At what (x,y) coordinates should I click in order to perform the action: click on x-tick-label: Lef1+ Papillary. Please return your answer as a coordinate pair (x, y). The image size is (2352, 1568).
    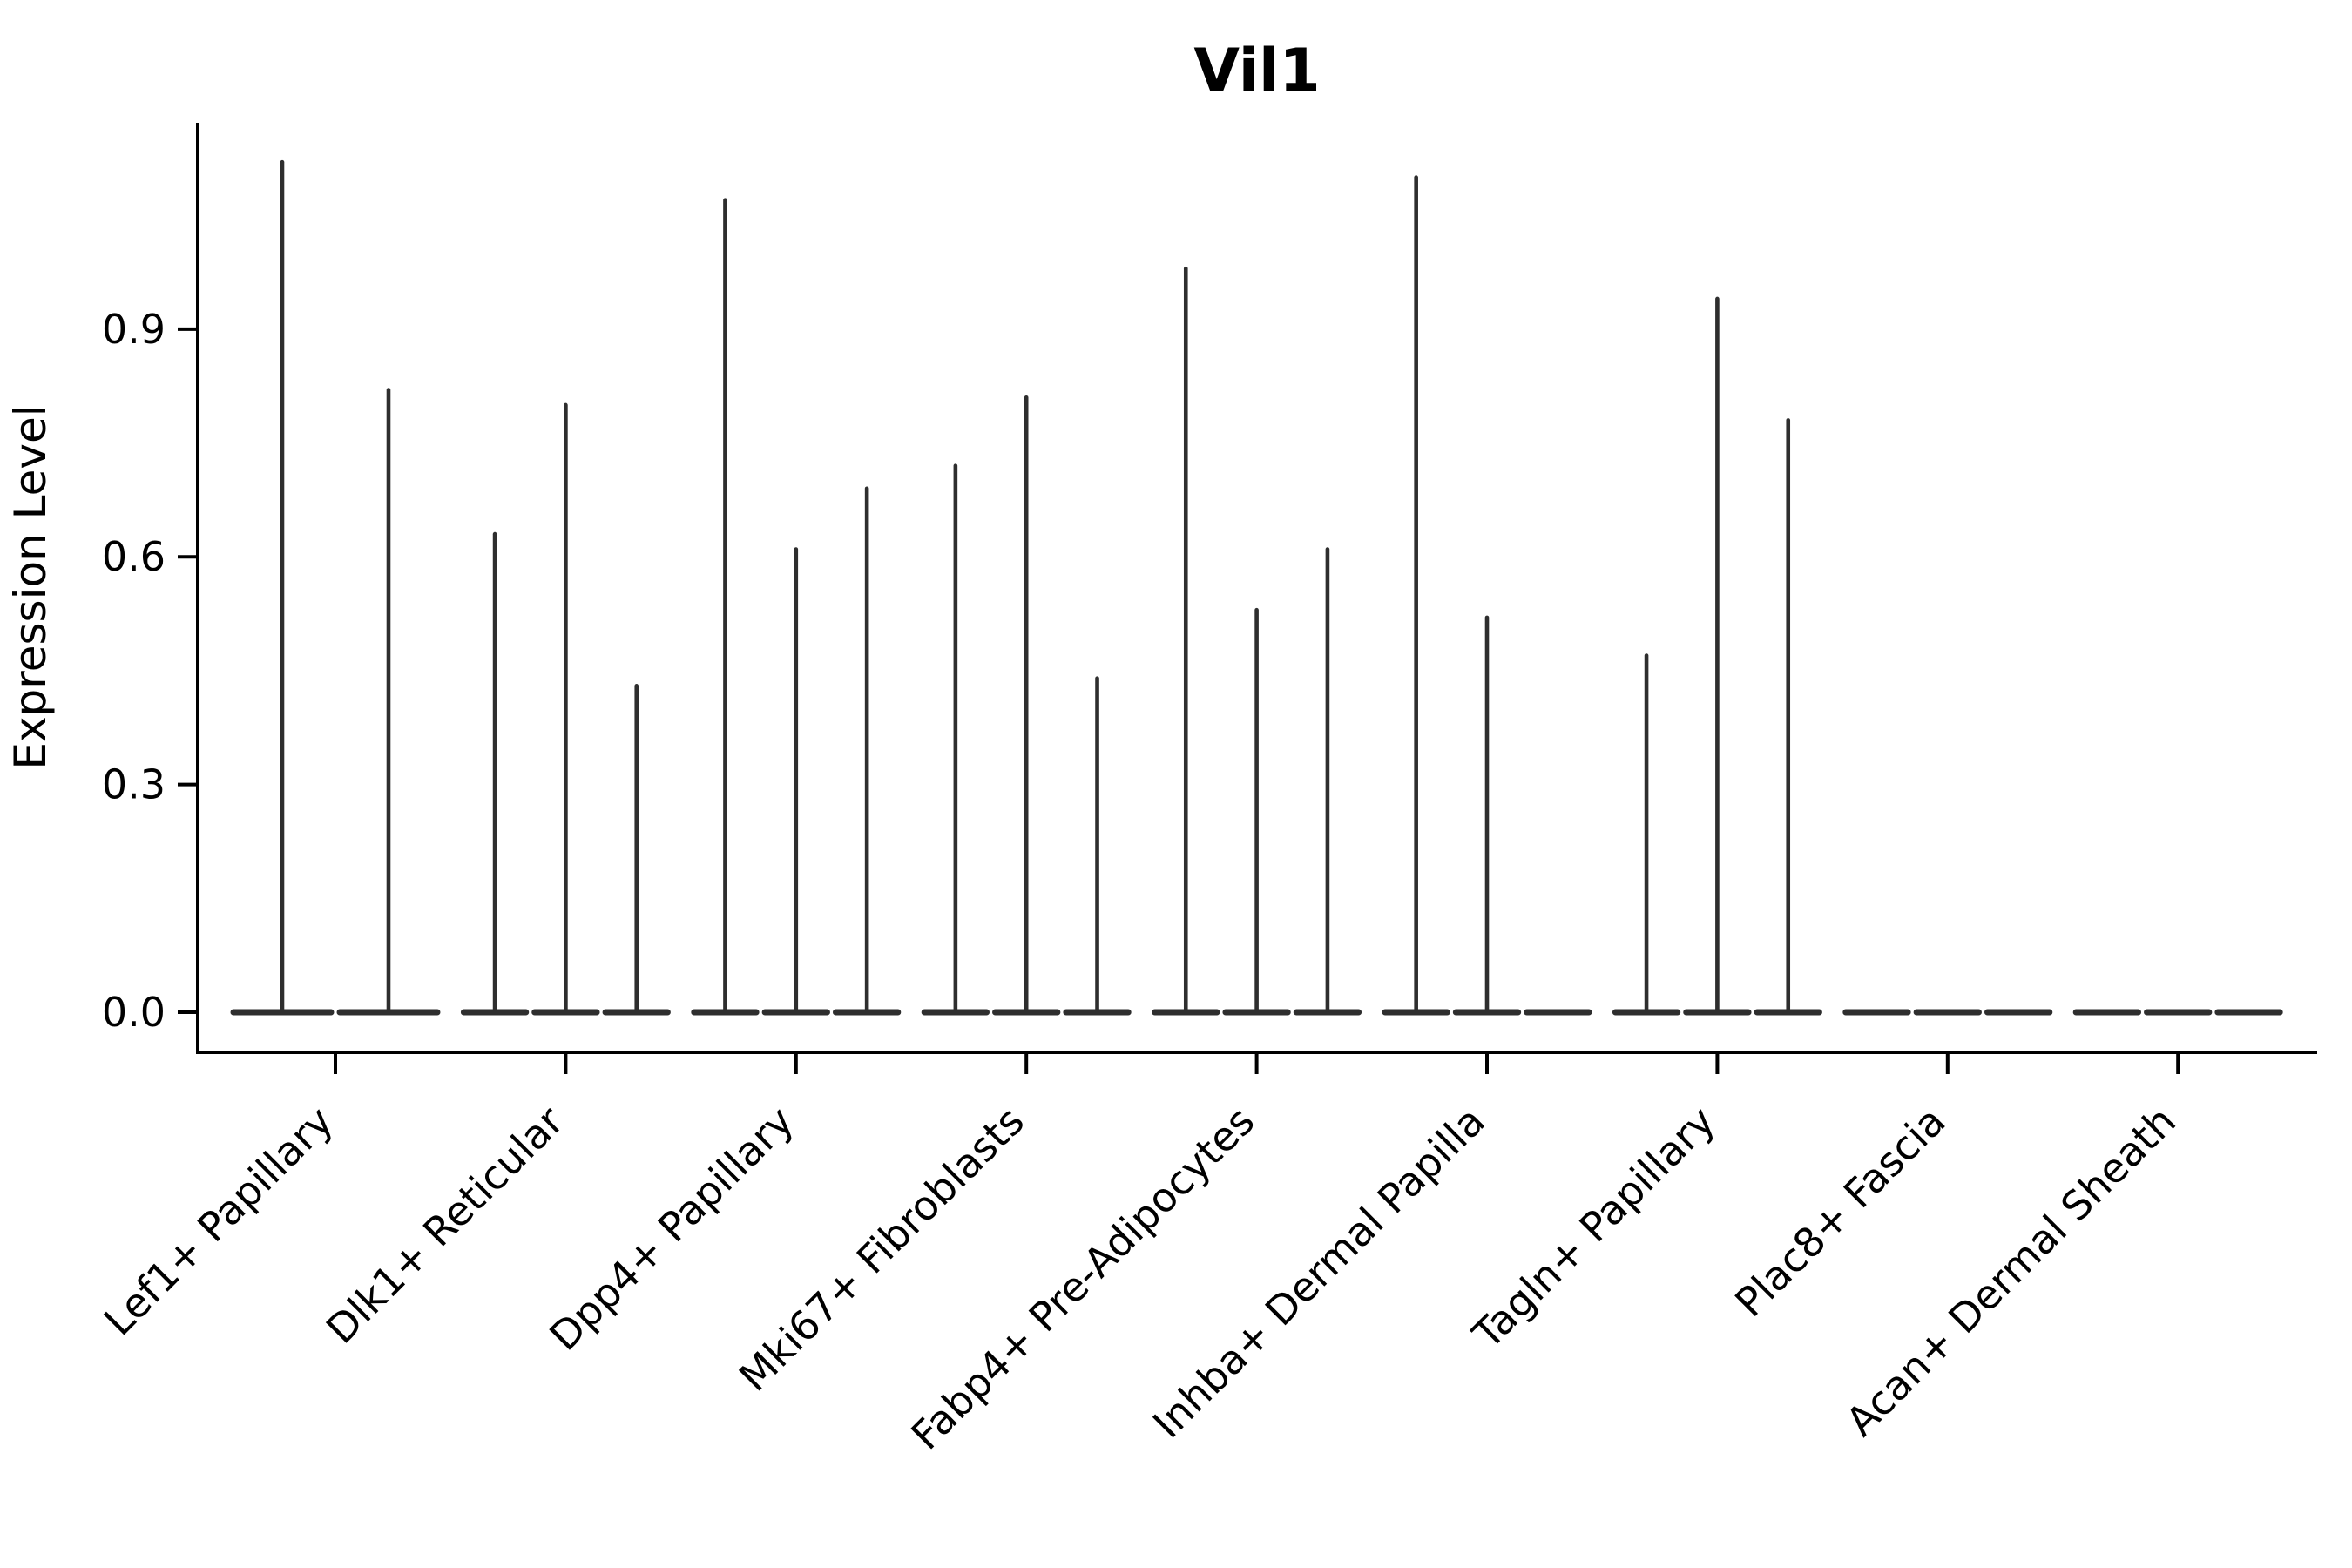
    Looking at the image, I should click on (218, 1221).